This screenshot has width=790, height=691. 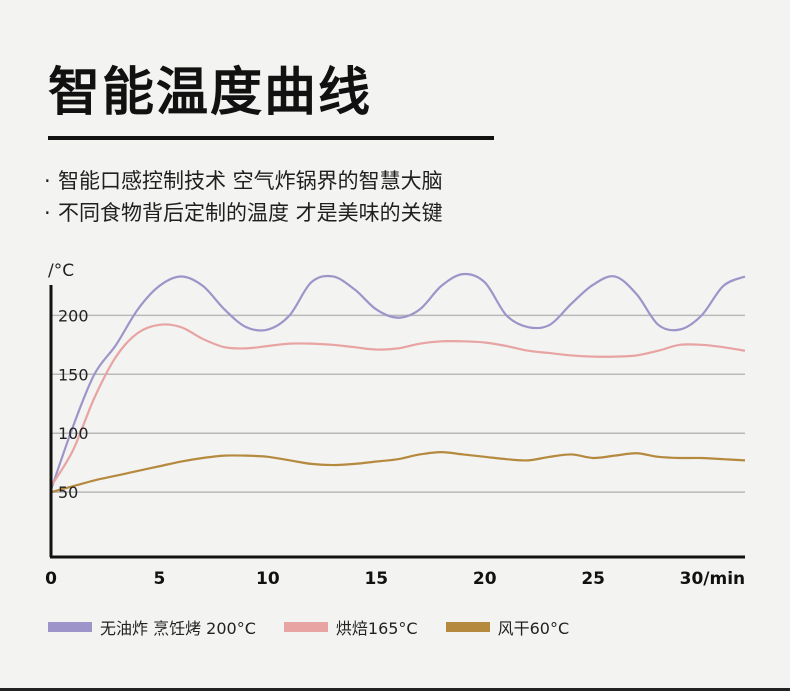 I want to click on x-tick-label: 0, so click(x=51, y=579).